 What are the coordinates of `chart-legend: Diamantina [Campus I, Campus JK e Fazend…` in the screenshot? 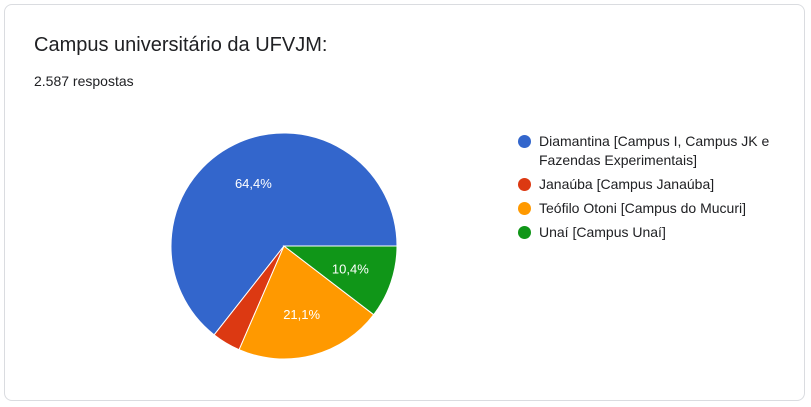 It's located at (648, 189).